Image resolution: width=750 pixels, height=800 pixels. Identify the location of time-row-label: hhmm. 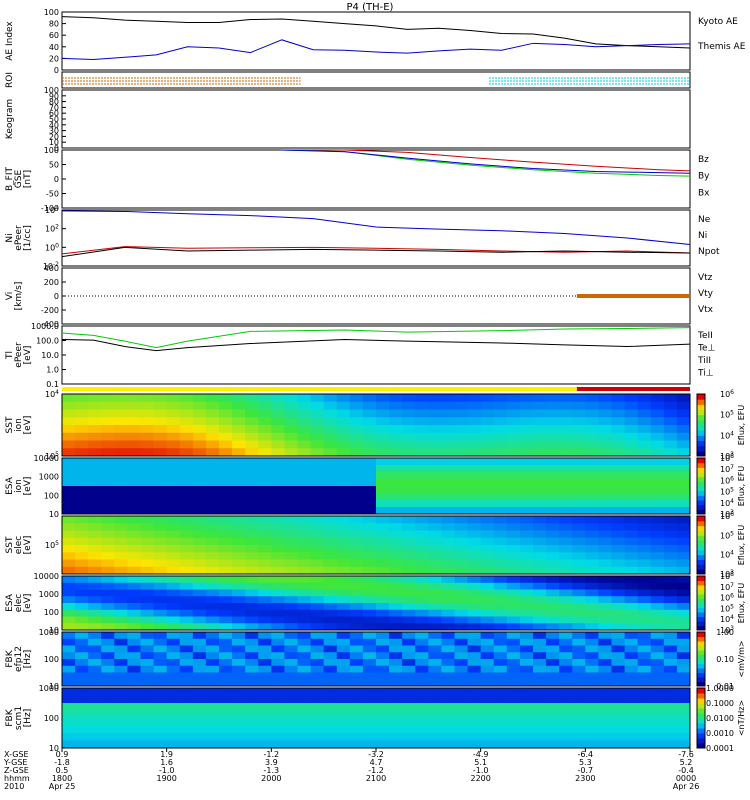
(17, 778).